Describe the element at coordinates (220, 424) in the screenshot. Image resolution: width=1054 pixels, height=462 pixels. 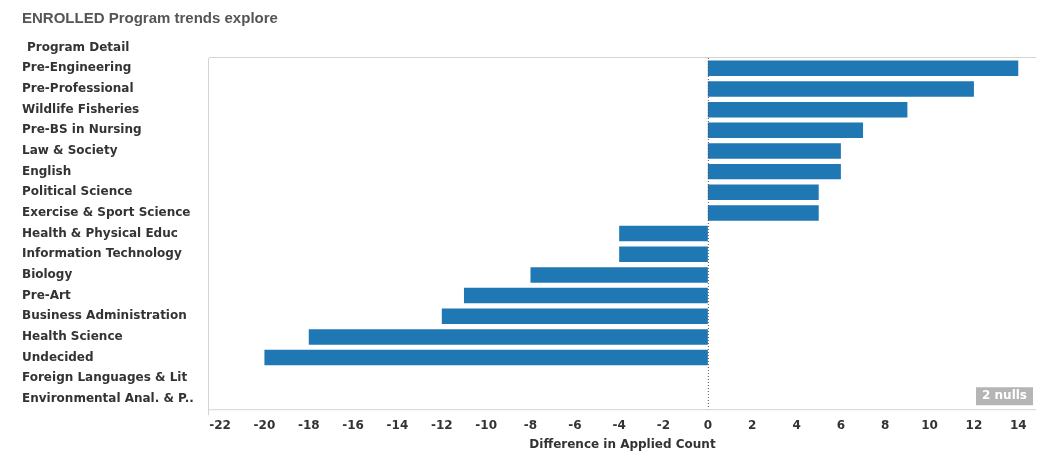
I see `x-tick-label: -22` at that location.